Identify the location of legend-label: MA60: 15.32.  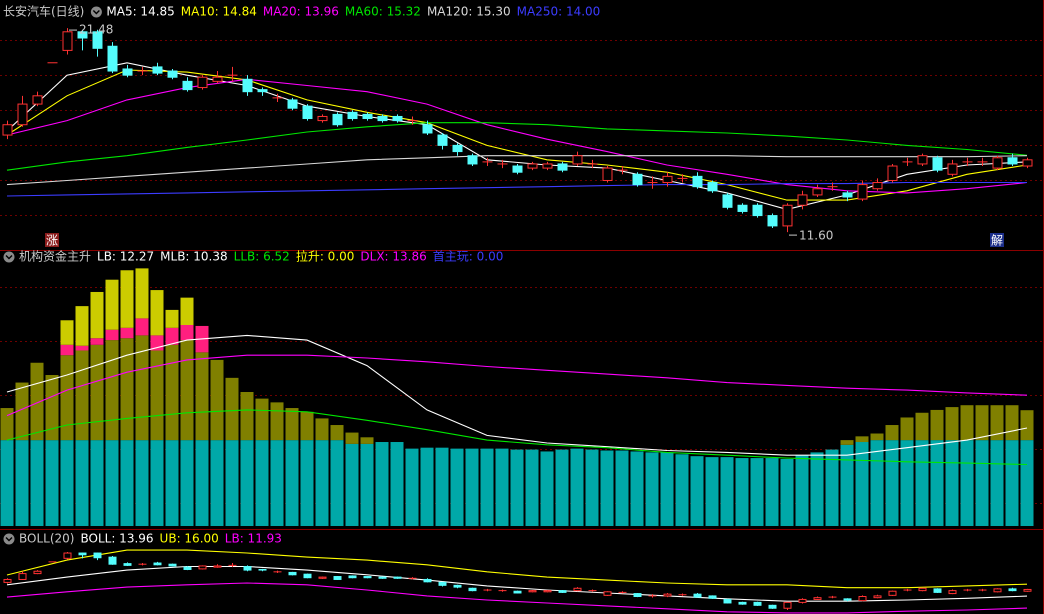
(383, 12).